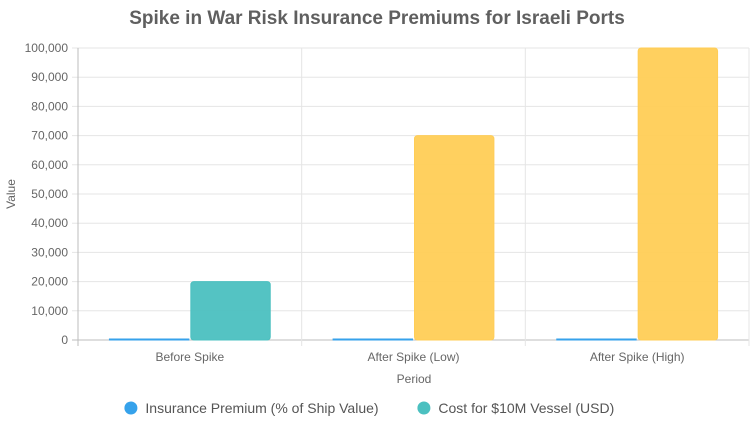 This screenshot has width=750, height=430. I want to click on x-tick-label: After Spike (Low), so click(413, 357).